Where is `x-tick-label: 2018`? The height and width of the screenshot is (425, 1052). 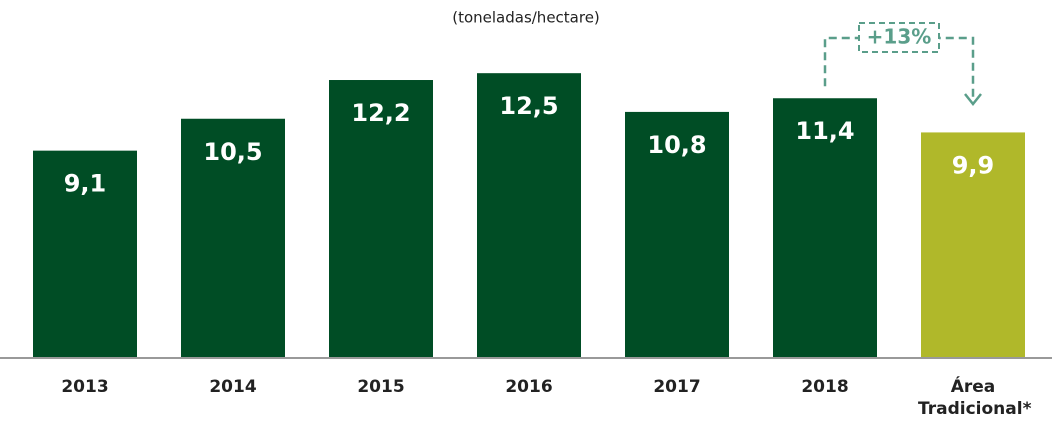 x-tick-label: 2018 is located at coordinates (825, 387).